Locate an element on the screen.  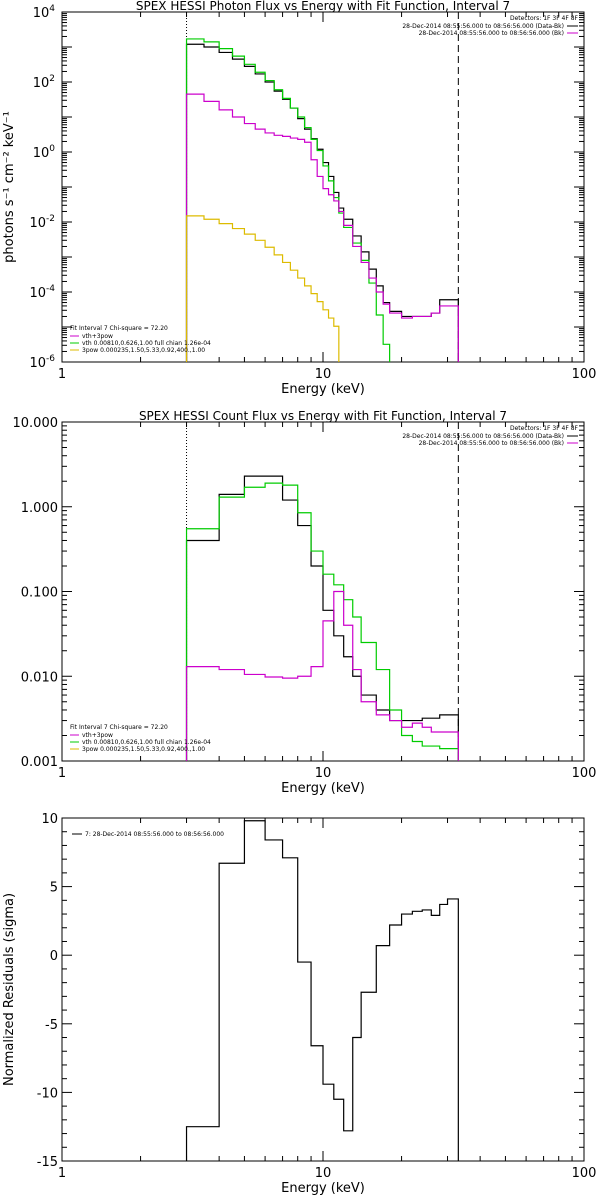
y-tick-exp: -2 is located at coordinates (50, 219).